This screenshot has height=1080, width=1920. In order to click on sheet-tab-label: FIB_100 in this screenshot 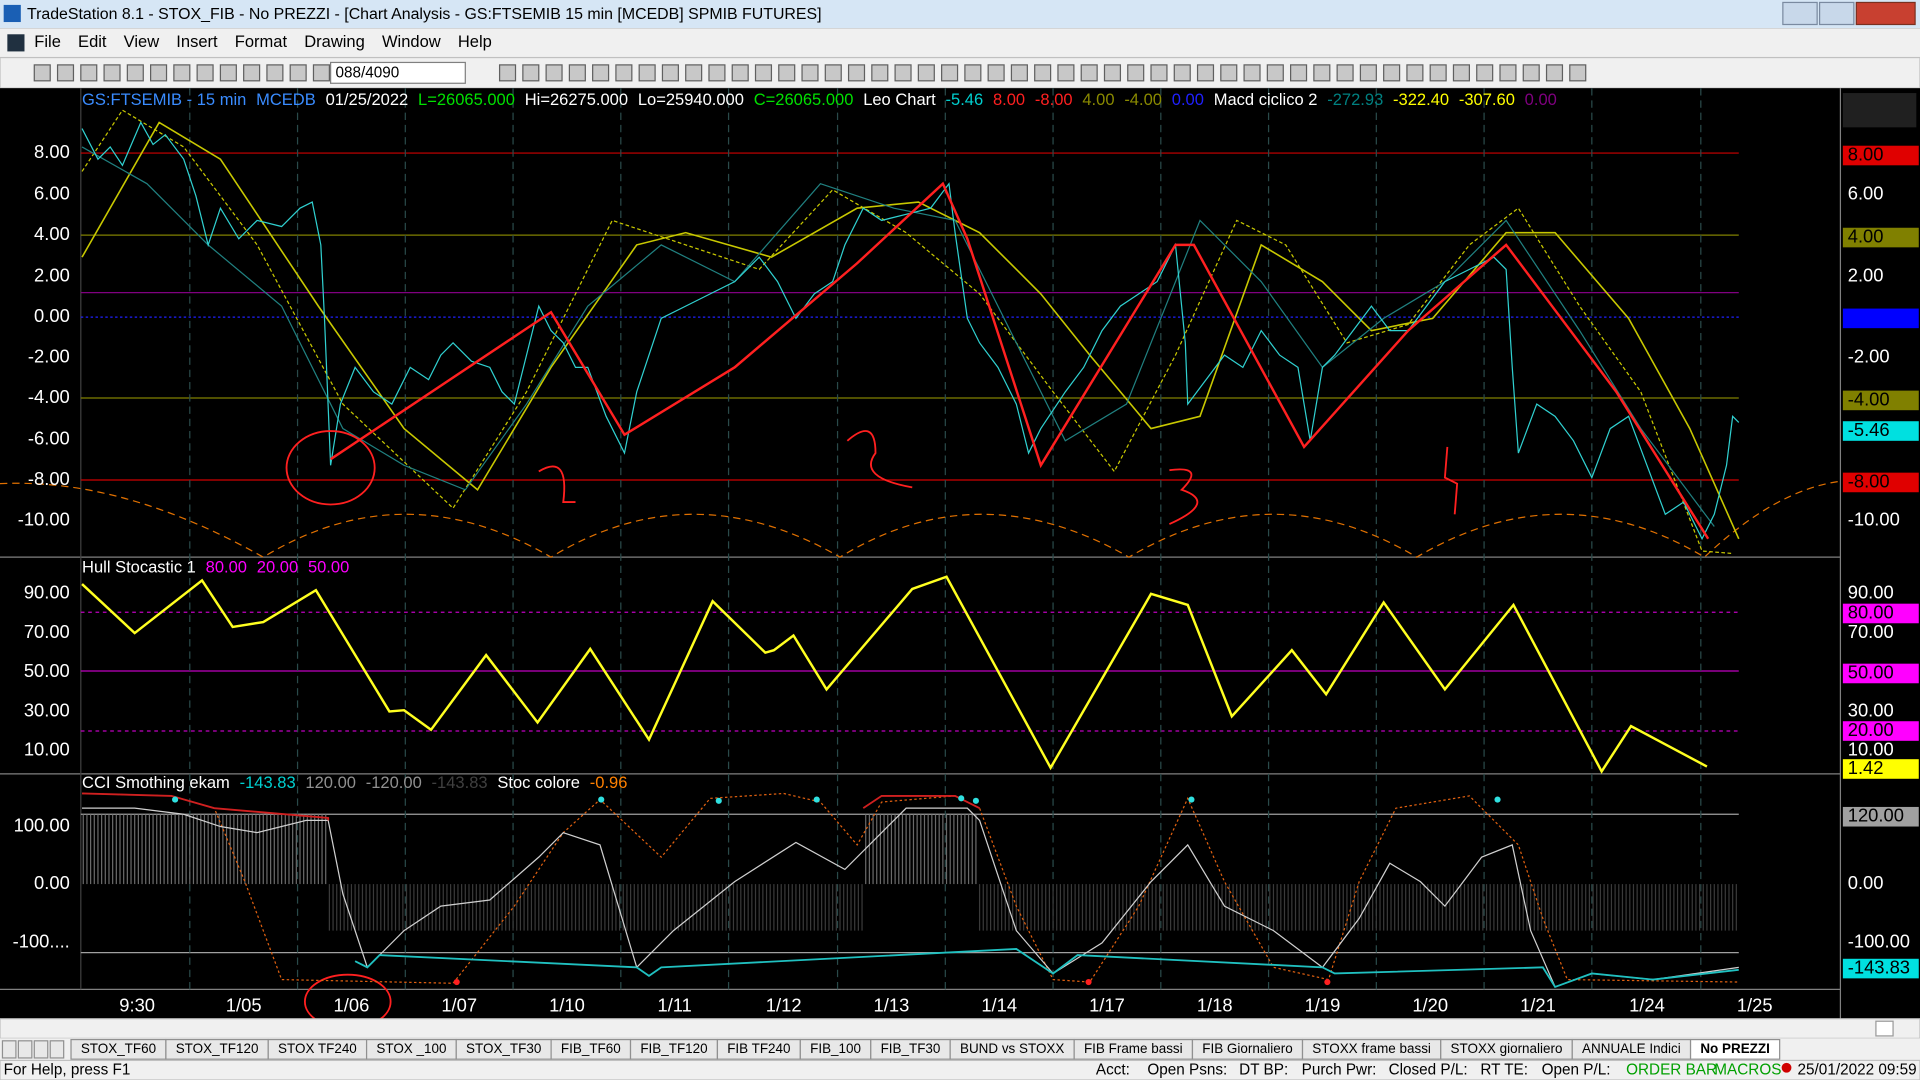, I will do `click(835, 1048)`.